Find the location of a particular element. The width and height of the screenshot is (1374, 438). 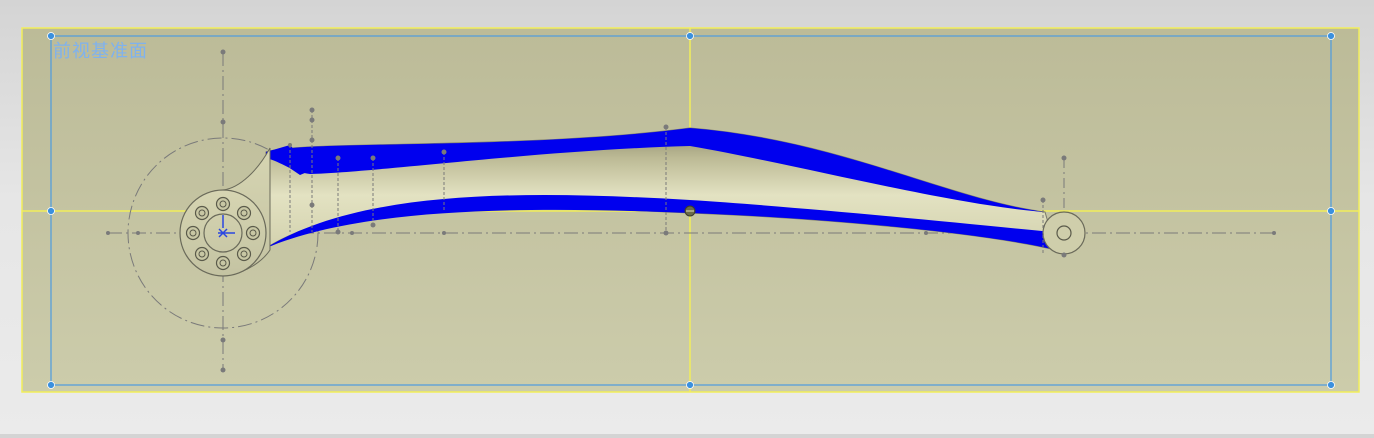

section-face-top is located at coordinates (655, 170).